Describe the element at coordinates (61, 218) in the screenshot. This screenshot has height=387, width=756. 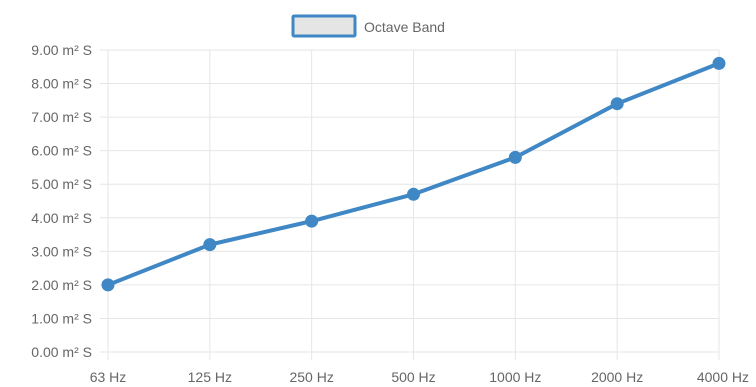
I see `y-tick-label: 4.00 m² S` at that location.